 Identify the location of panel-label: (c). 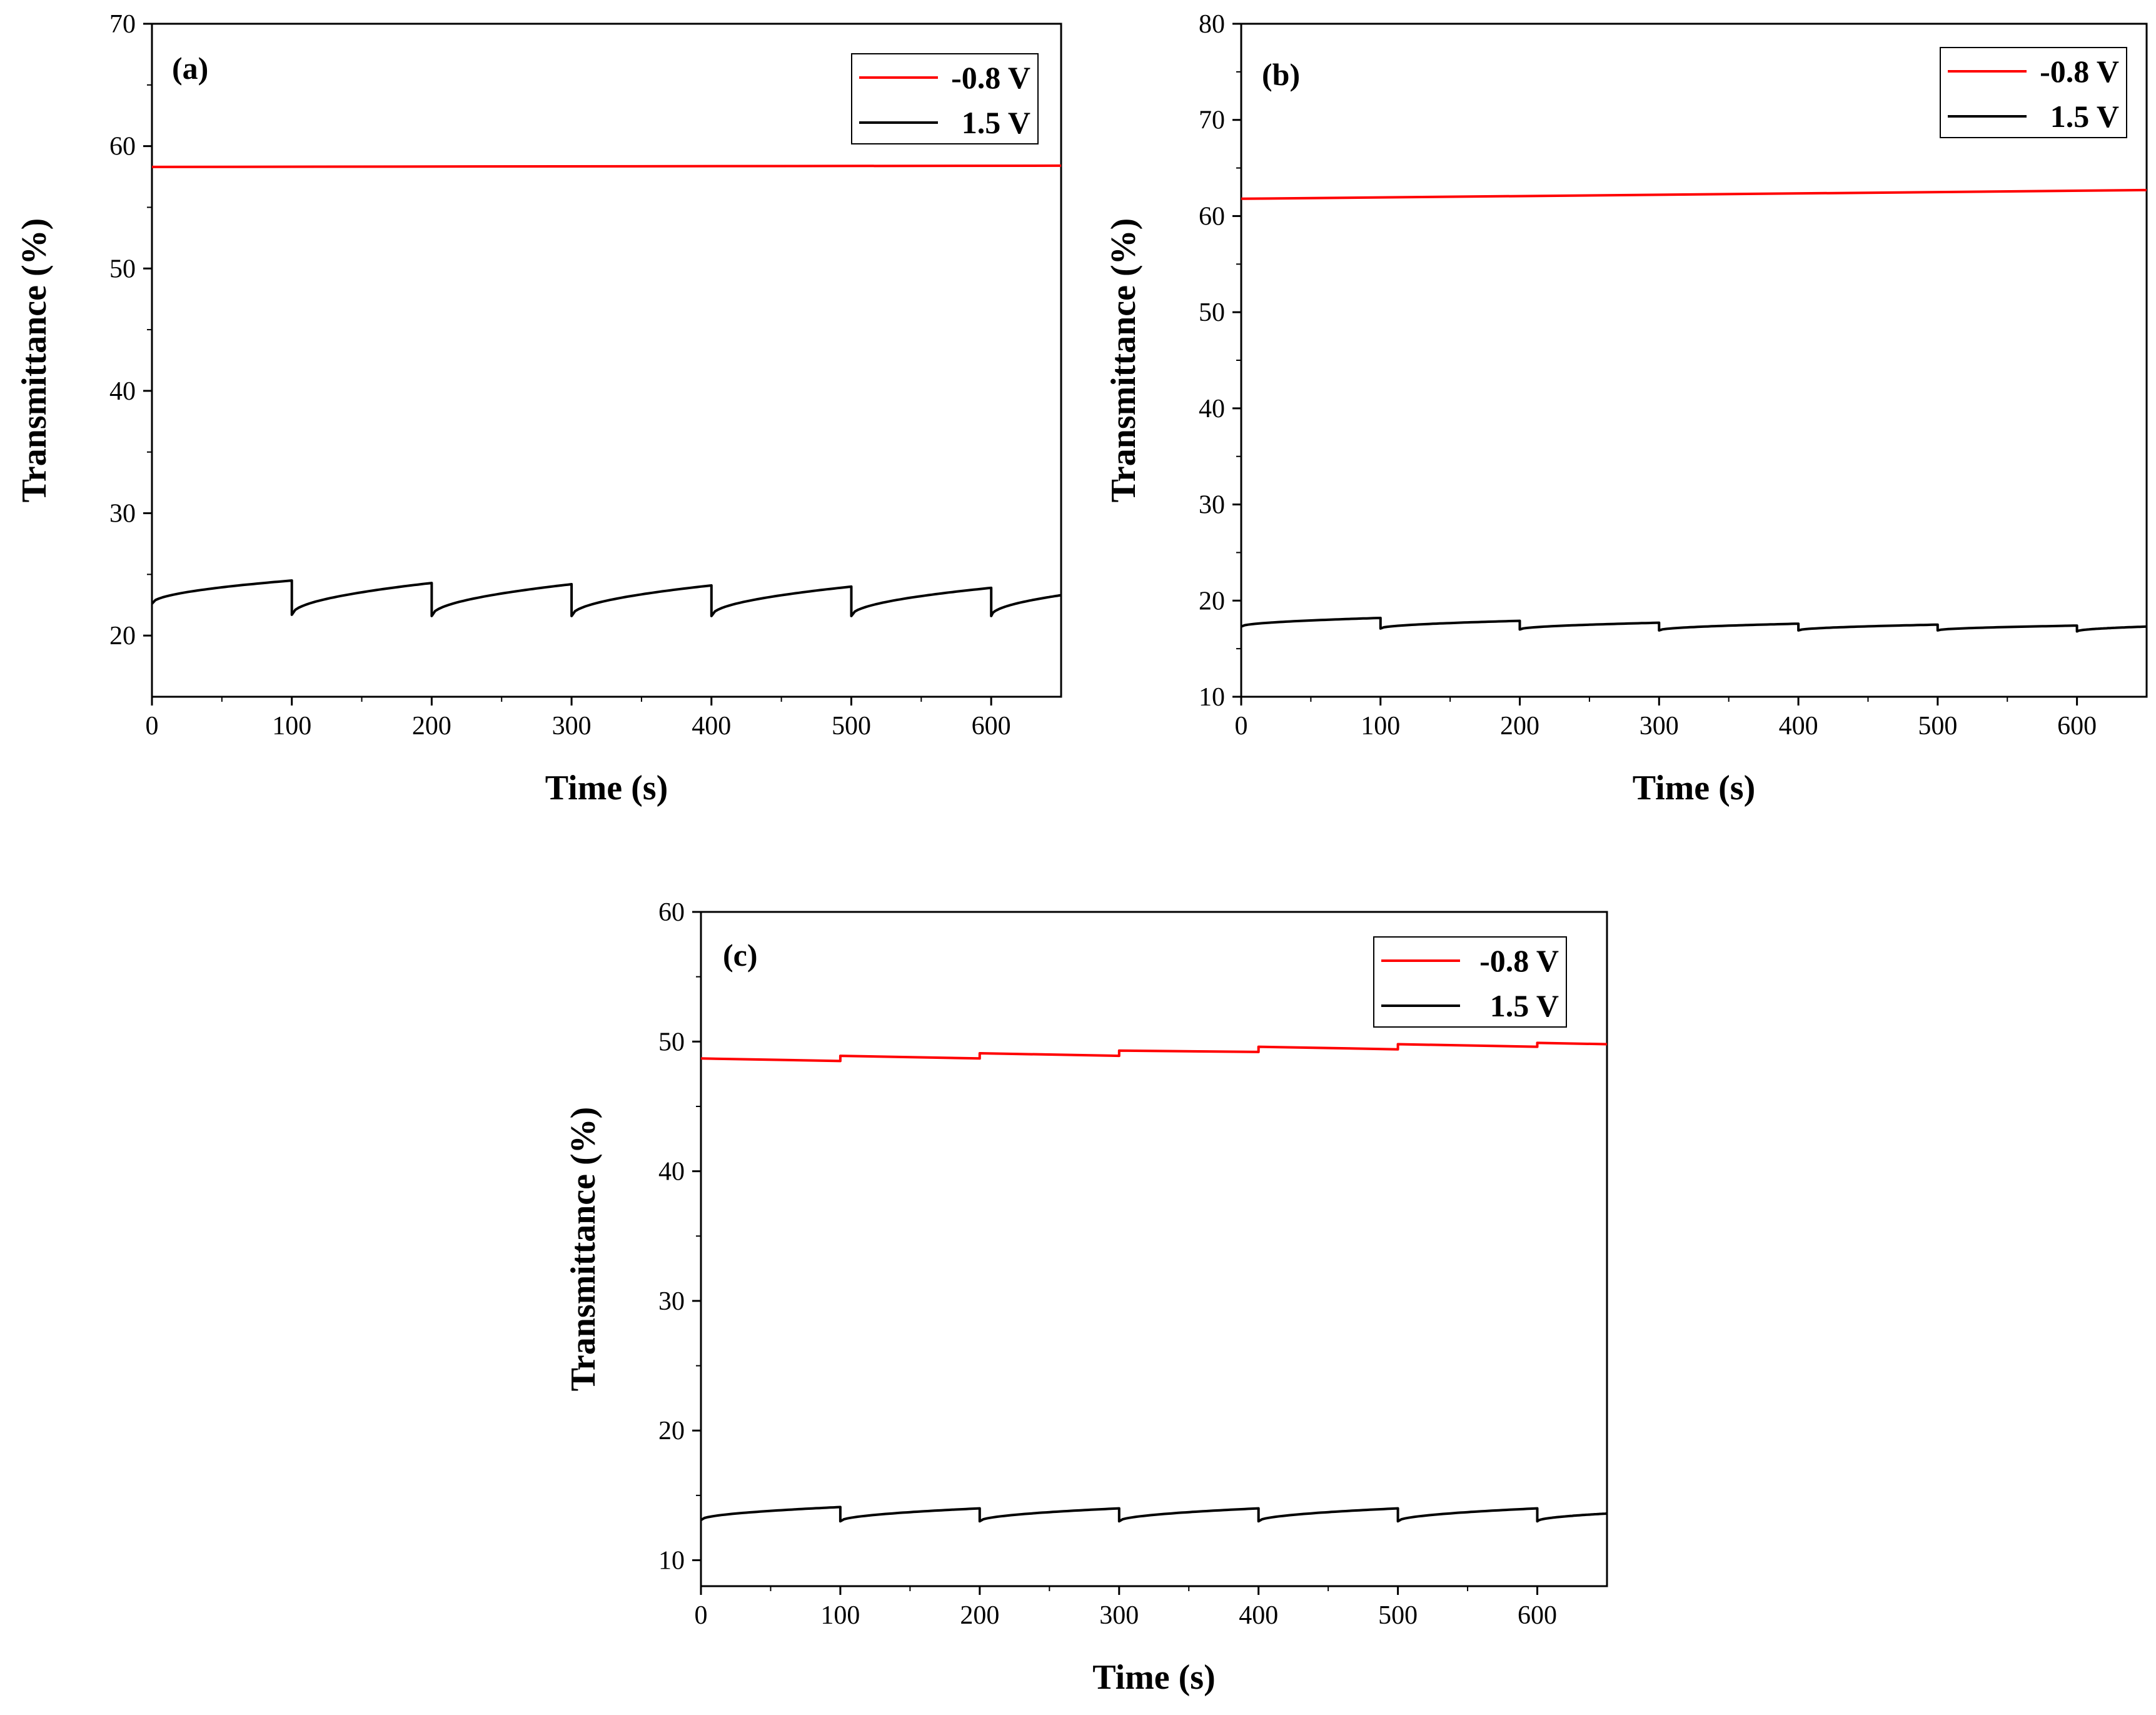
(740, 955).